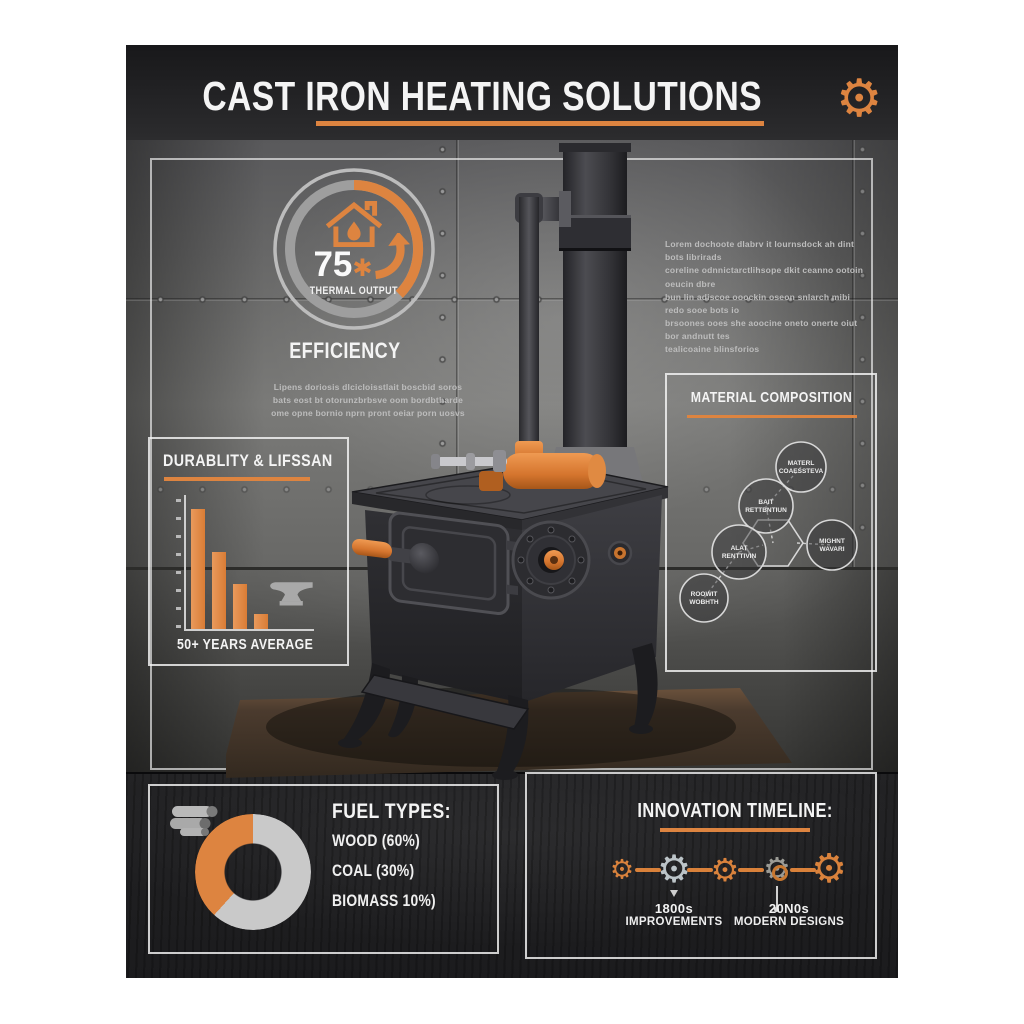 The image size is (1024, 1024). Describe the element at coordinates (391, 811) in the screenshot. I see `fuel-types-title: FUEL TYPES:` at that location.